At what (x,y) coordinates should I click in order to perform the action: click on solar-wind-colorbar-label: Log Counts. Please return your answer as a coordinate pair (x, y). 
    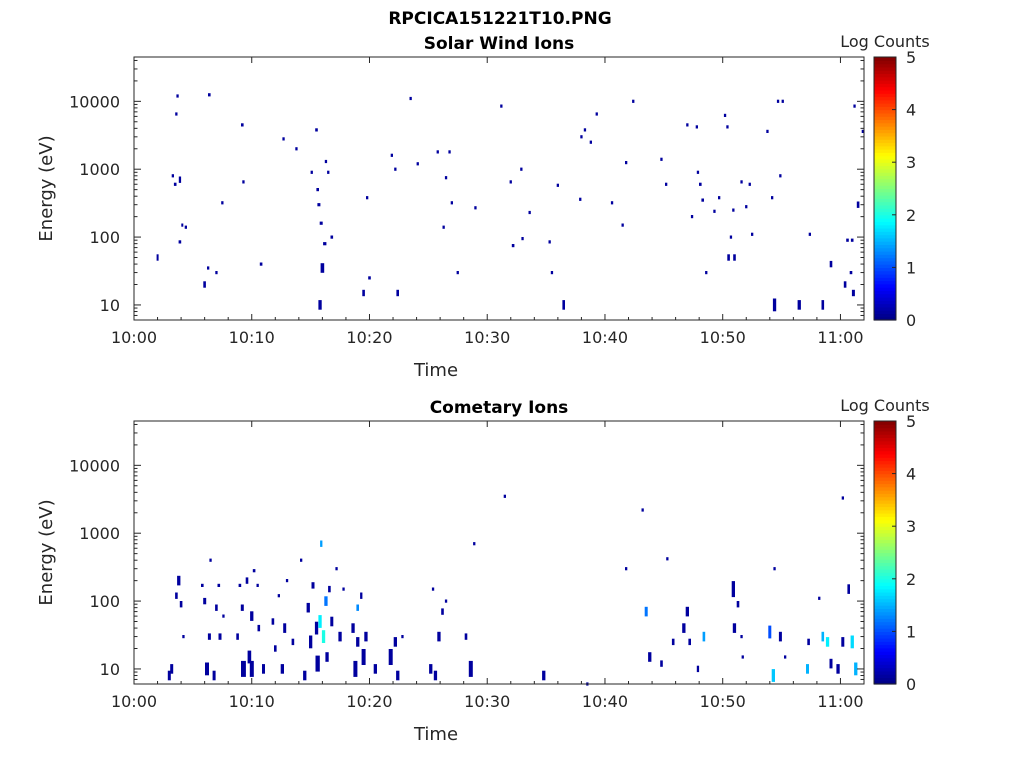
    Looking at the image, I should click on (885, 41).